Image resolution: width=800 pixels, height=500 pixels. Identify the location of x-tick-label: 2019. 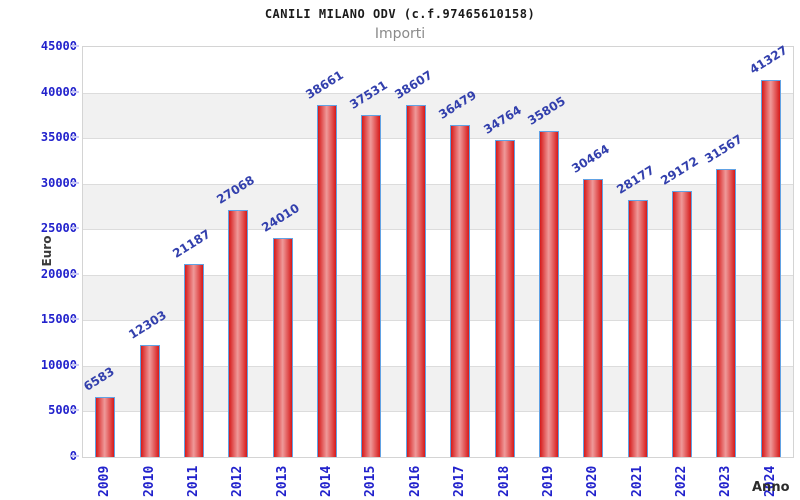
(548, 481).